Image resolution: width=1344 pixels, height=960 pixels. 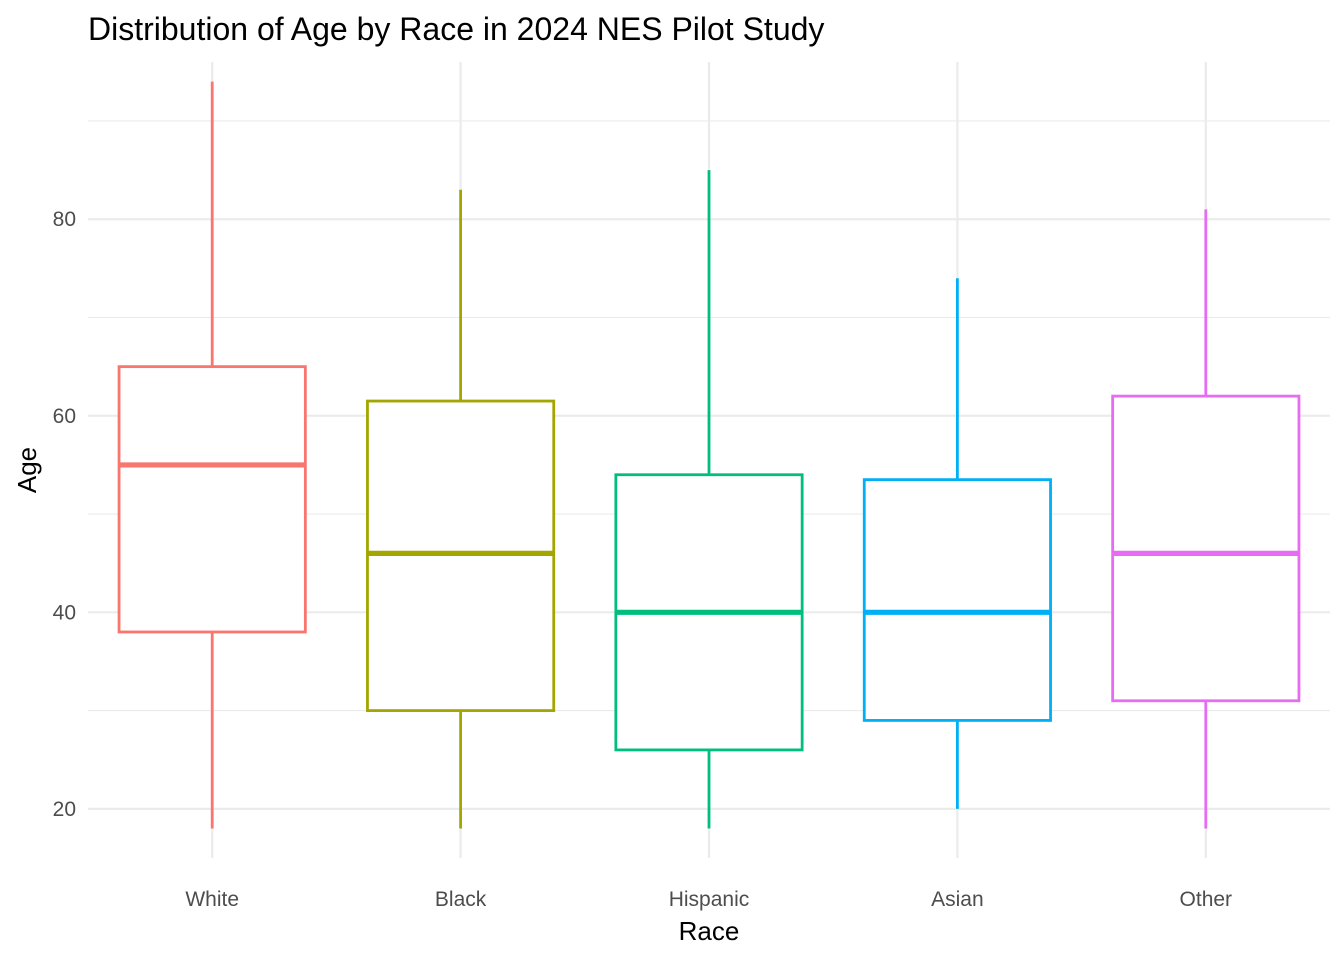 What do you see at coordinates (27, 470) in the screenshot?
I see `y-axis-title: Age` at bounding box center [27, 470].